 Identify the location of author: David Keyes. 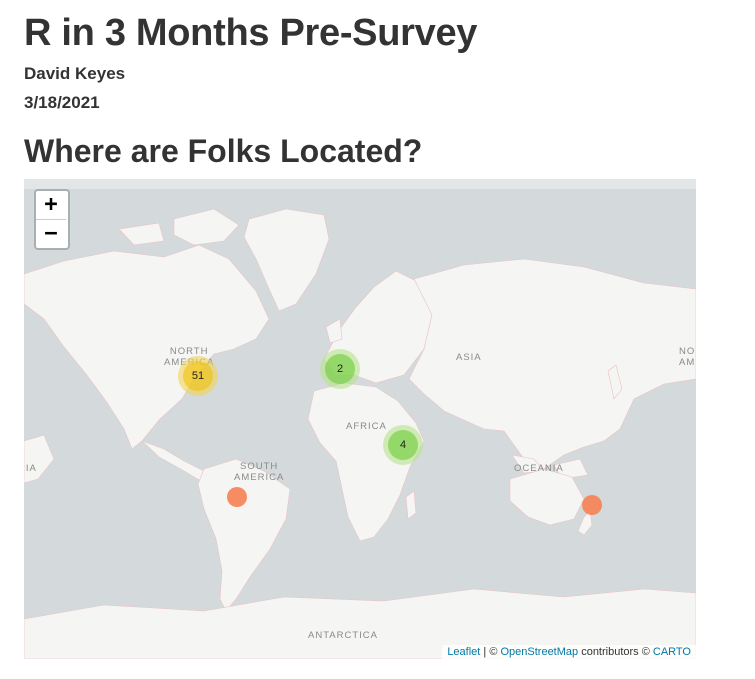
(75, 73).